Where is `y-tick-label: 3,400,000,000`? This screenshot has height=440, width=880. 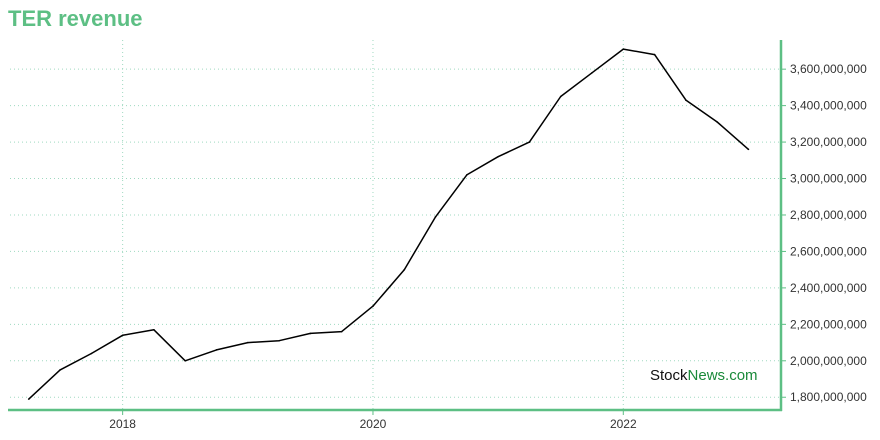
y-tick-label: 3,400,000,000 is located at coordinates (828, 106).